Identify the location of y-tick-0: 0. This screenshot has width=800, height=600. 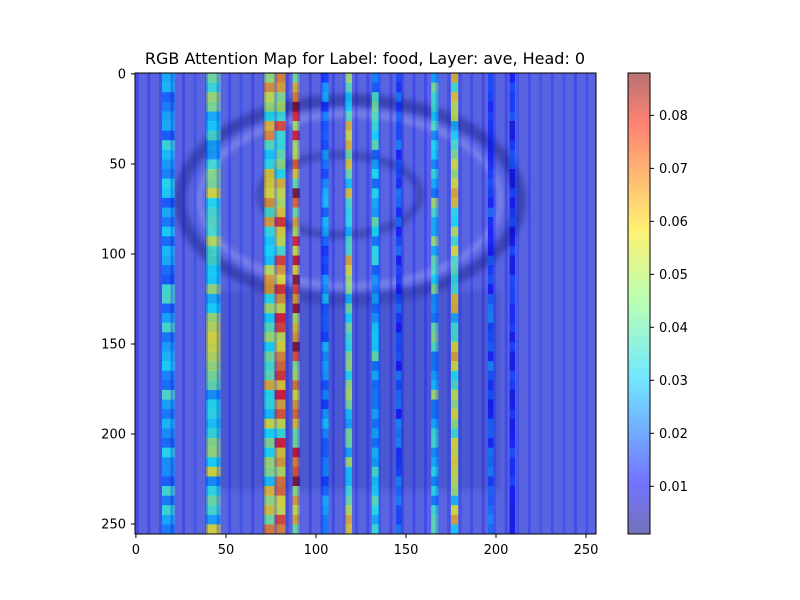
(126, 75).